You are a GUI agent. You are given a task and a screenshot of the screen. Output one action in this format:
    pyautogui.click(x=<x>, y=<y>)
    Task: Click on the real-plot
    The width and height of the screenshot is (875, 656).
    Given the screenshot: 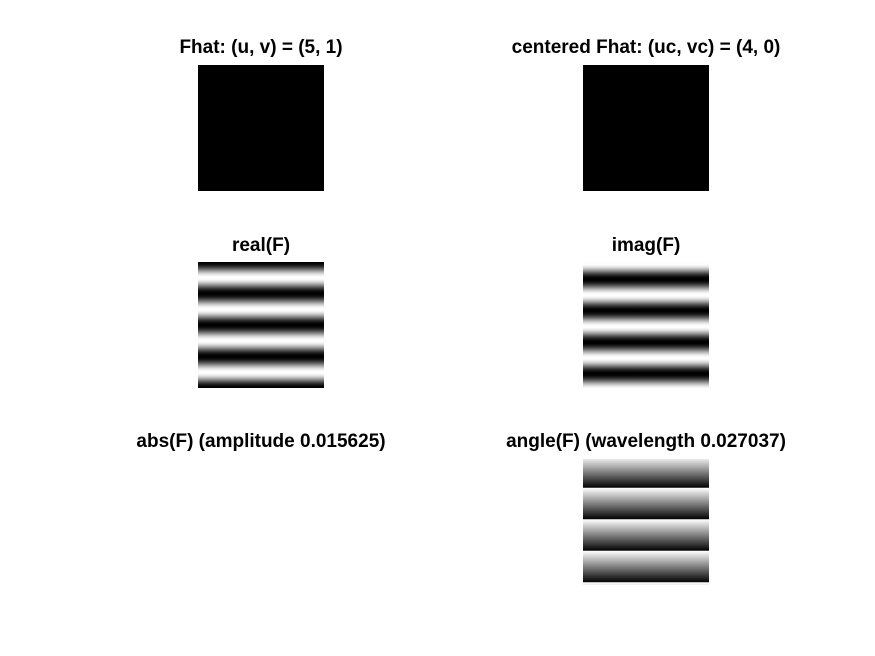 What is the action you would take?
    pyautogui.click(x=261, y=325)
    